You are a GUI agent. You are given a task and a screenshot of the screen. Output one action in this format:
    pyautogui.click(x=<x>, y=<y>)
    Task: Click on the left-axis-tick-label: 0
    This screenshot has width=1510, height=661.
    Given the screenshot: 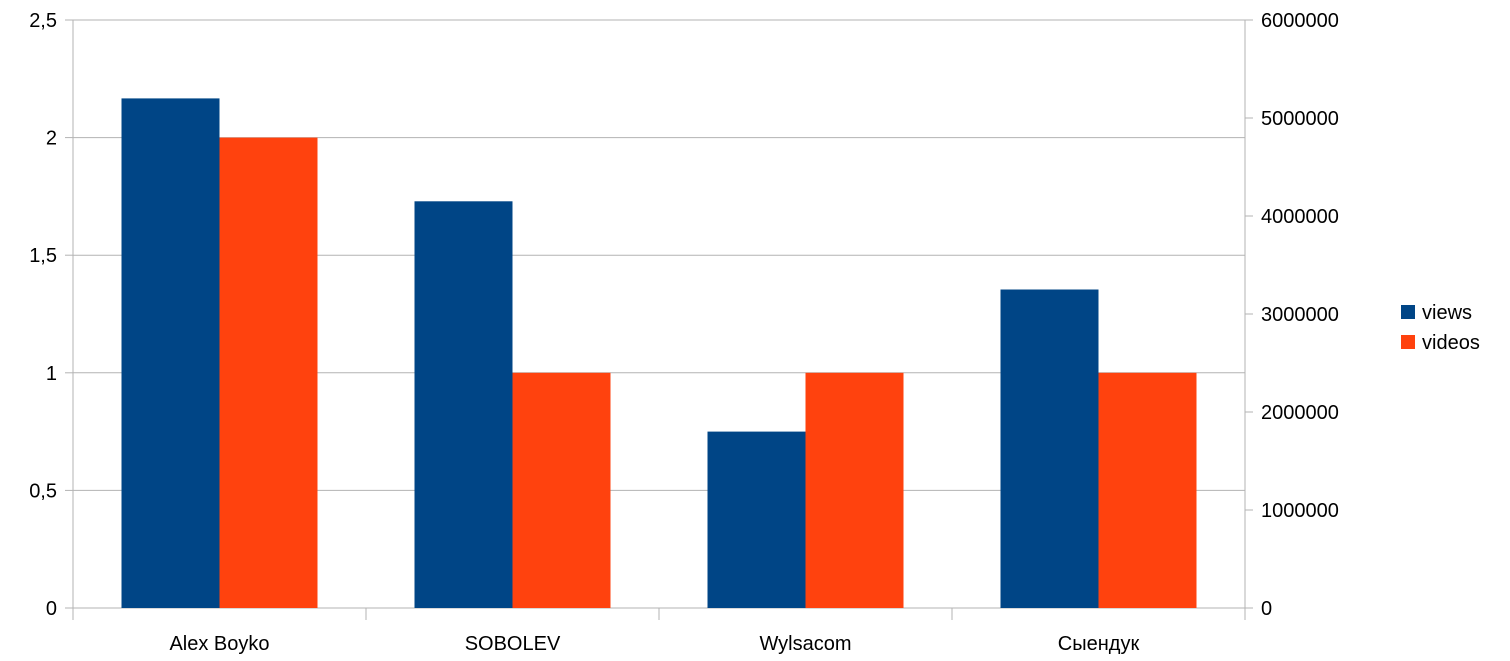 What is the action you would take?
    pyautogui.click(x=51, y=609)
    